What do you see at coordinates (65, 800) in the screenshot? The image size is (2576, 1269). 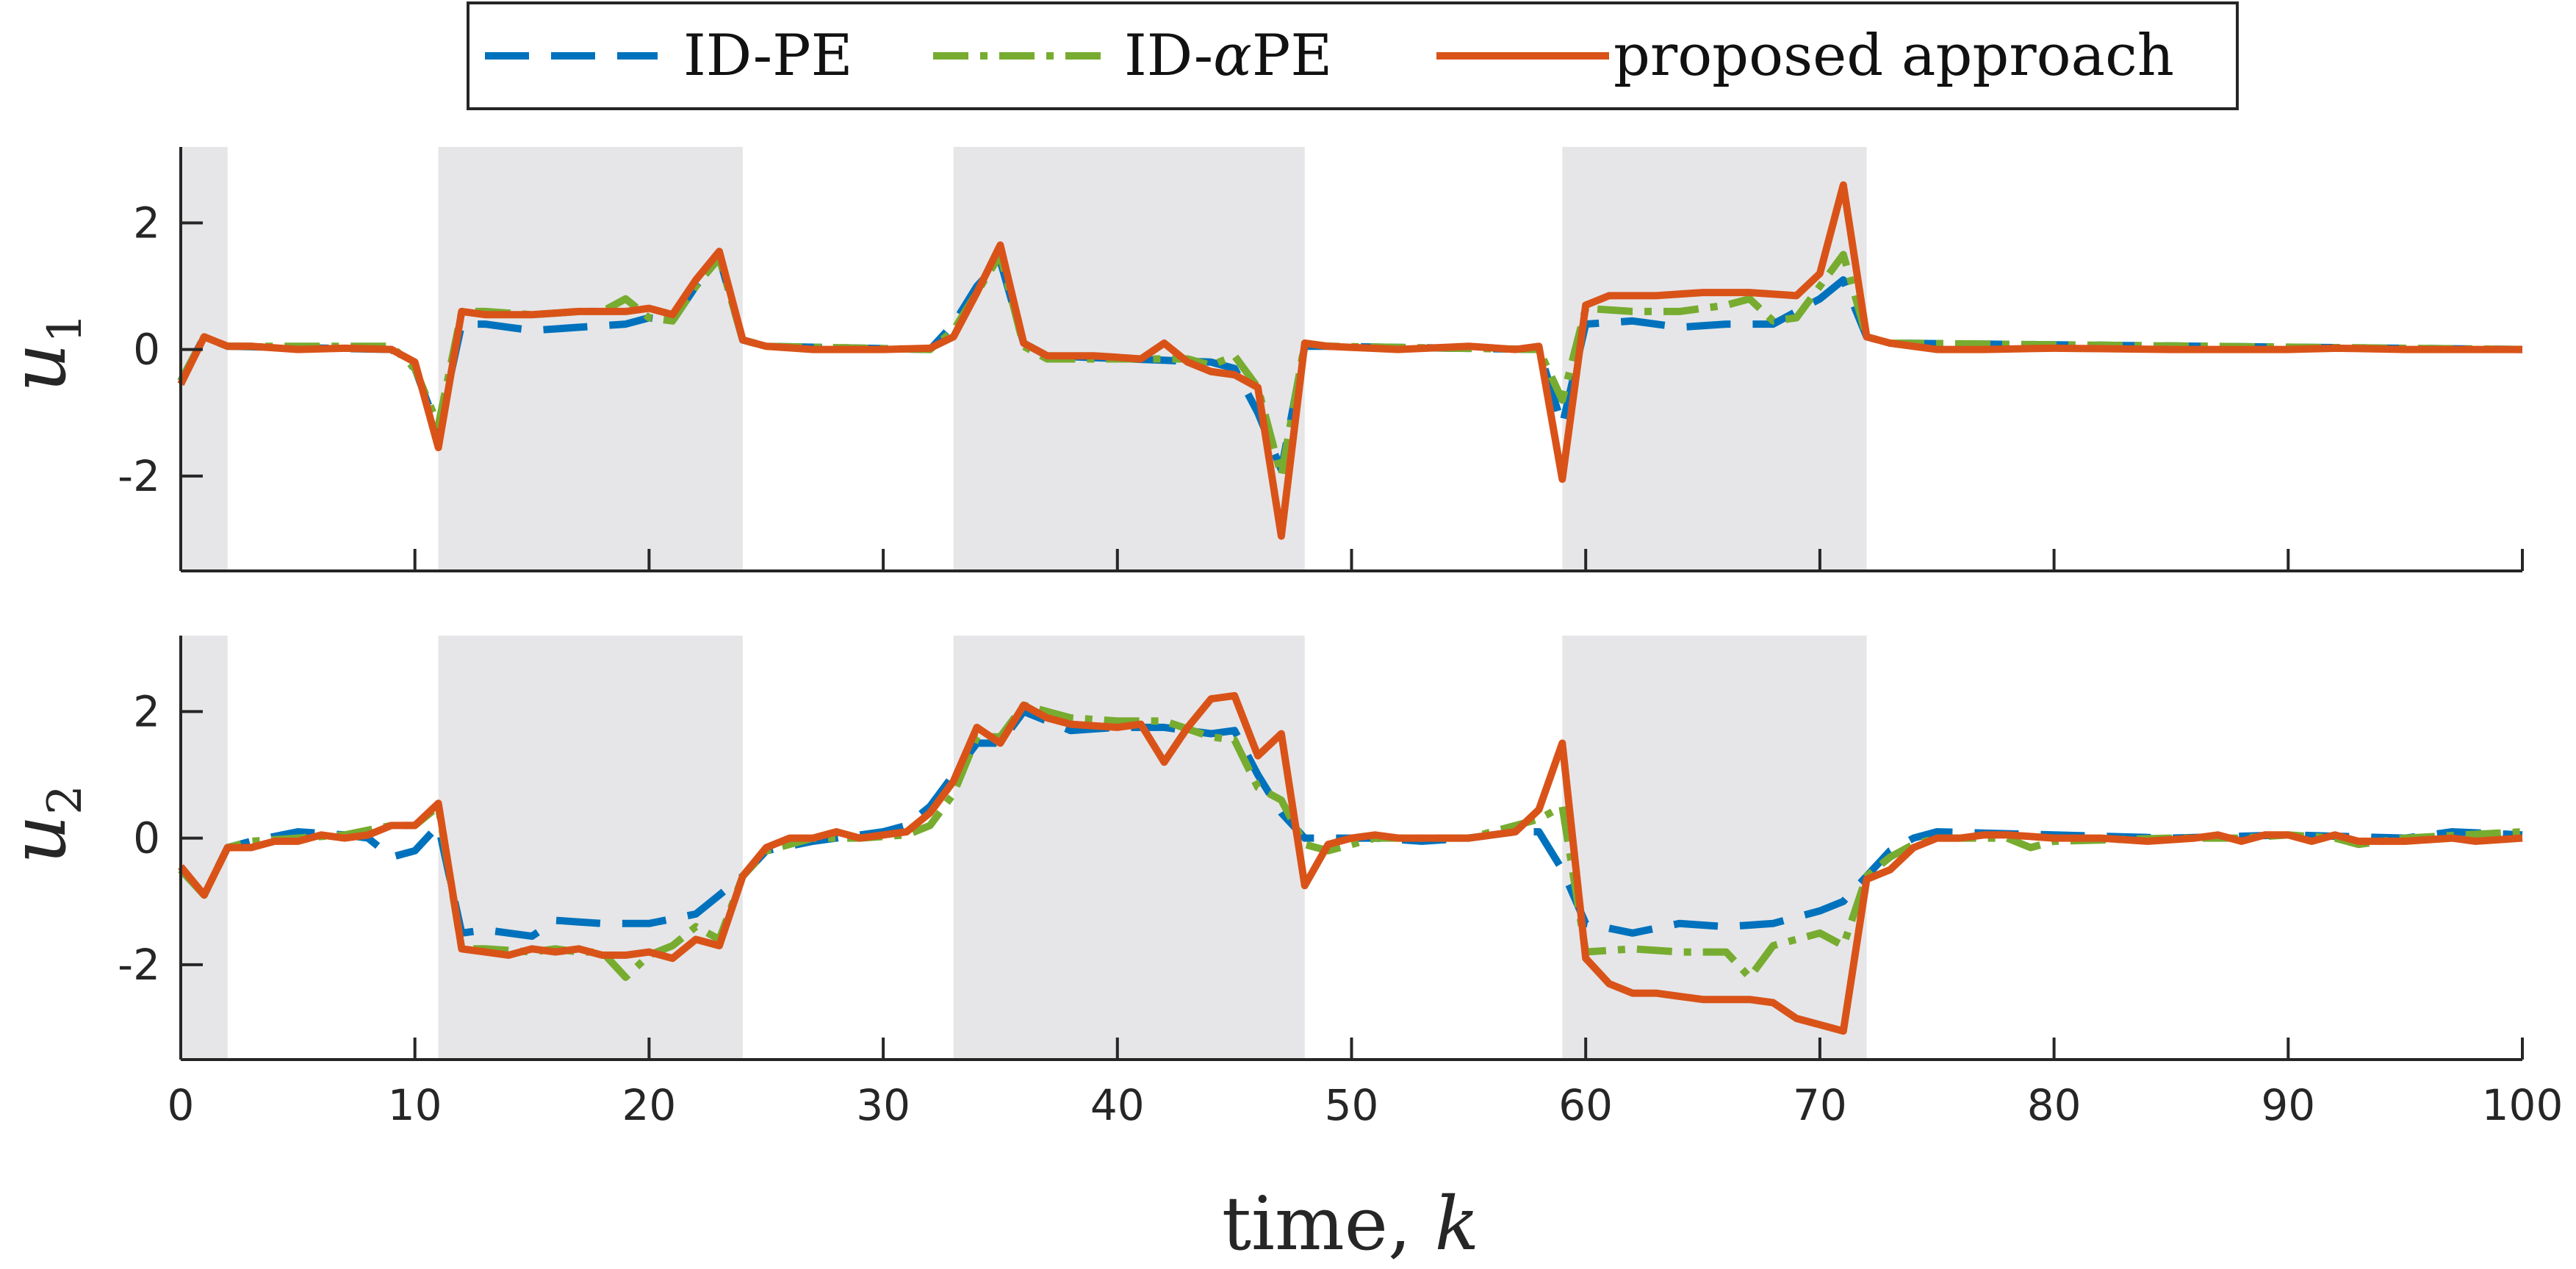 I see `ylabel-u2-sub: 2` at bounding box center [65, 800].